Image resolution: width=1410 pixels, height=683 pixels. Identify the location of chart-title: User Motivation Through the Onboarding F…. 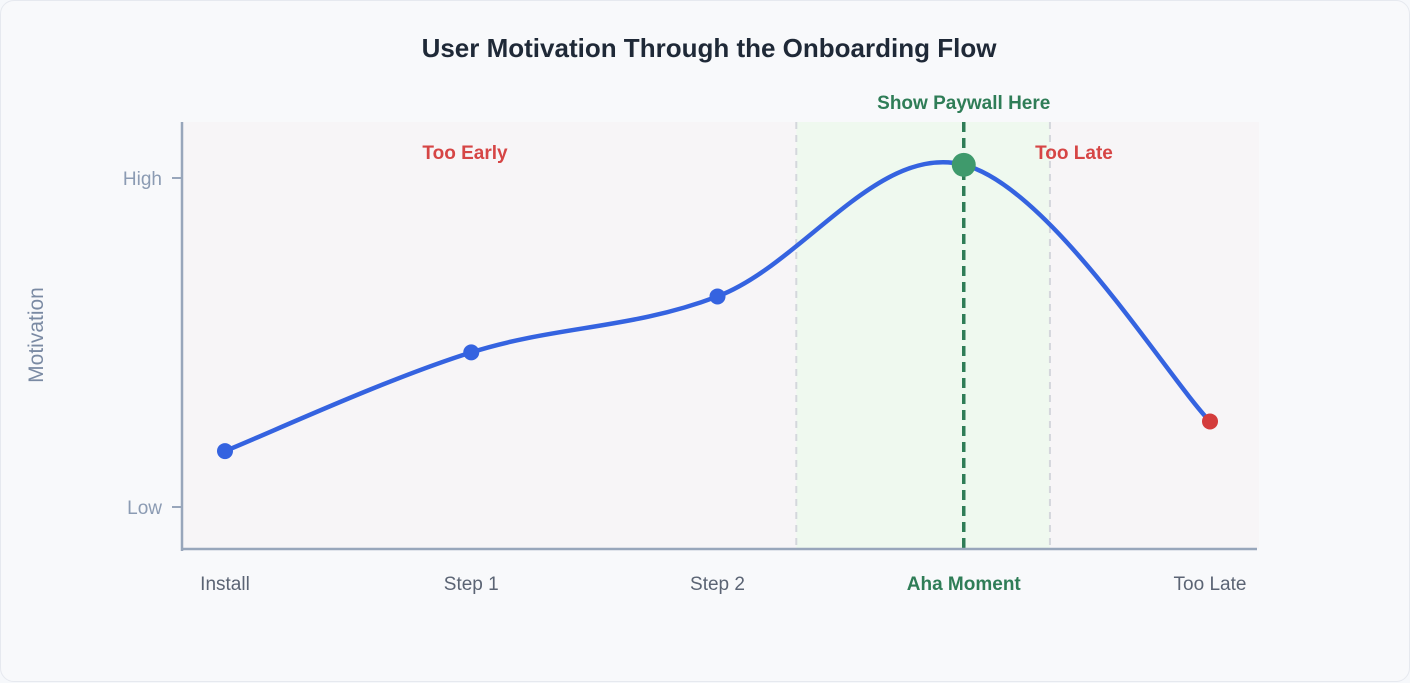
(710, 48).